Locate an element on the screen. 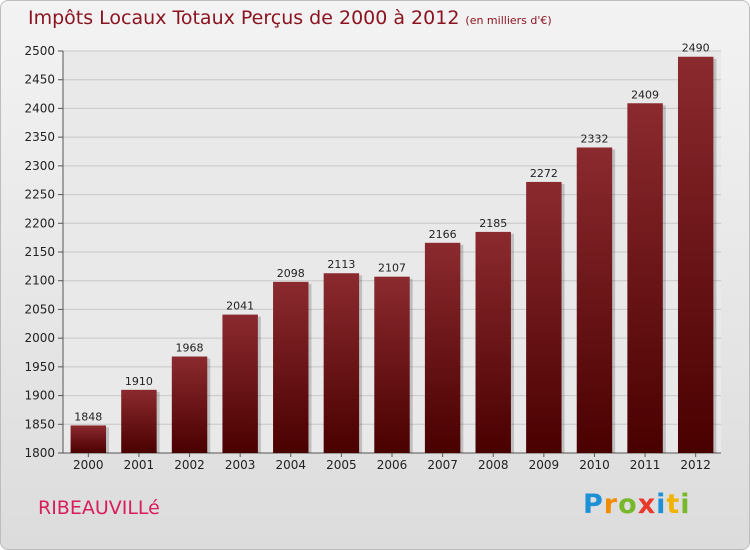 This screenshot has height=550, width=750. city-name: RIBEAUVILLé is located at coordinates (99, 508).